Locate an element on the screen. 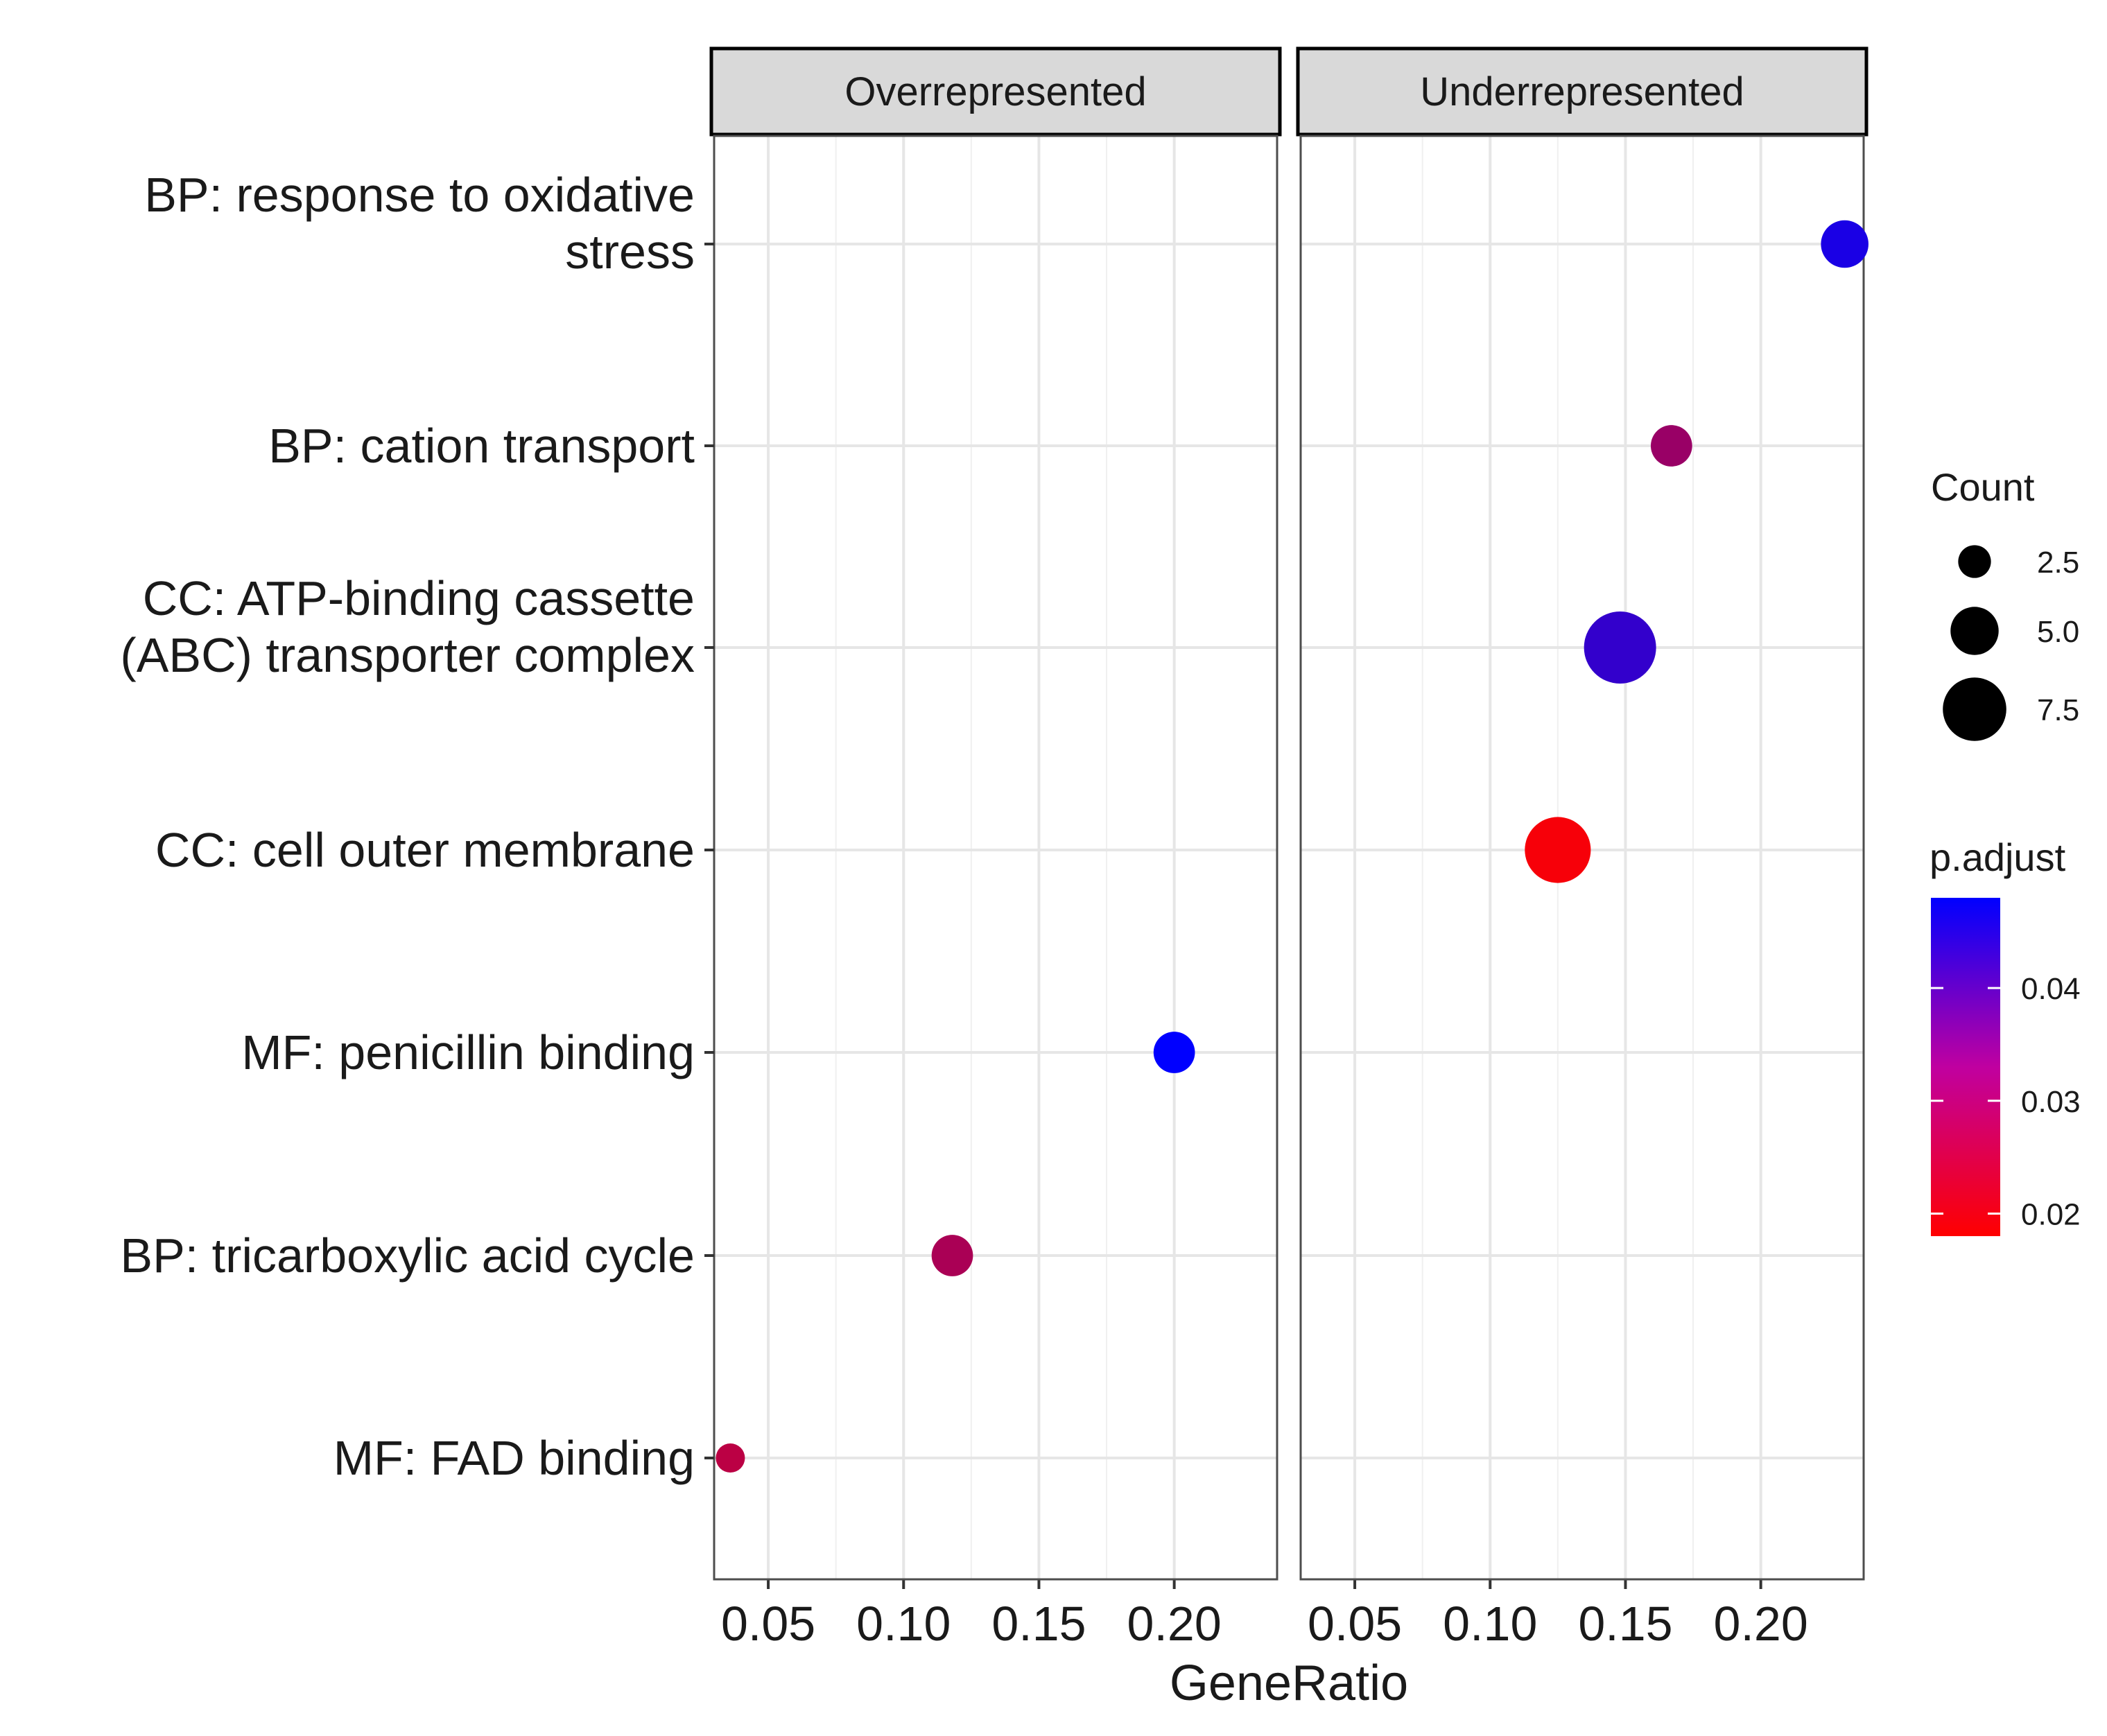 Image resolution: width=2107 pixels, height=1736 pixels. term-label: BP: tricarboxylic acid cycle is located at coordinates (408, 1256).